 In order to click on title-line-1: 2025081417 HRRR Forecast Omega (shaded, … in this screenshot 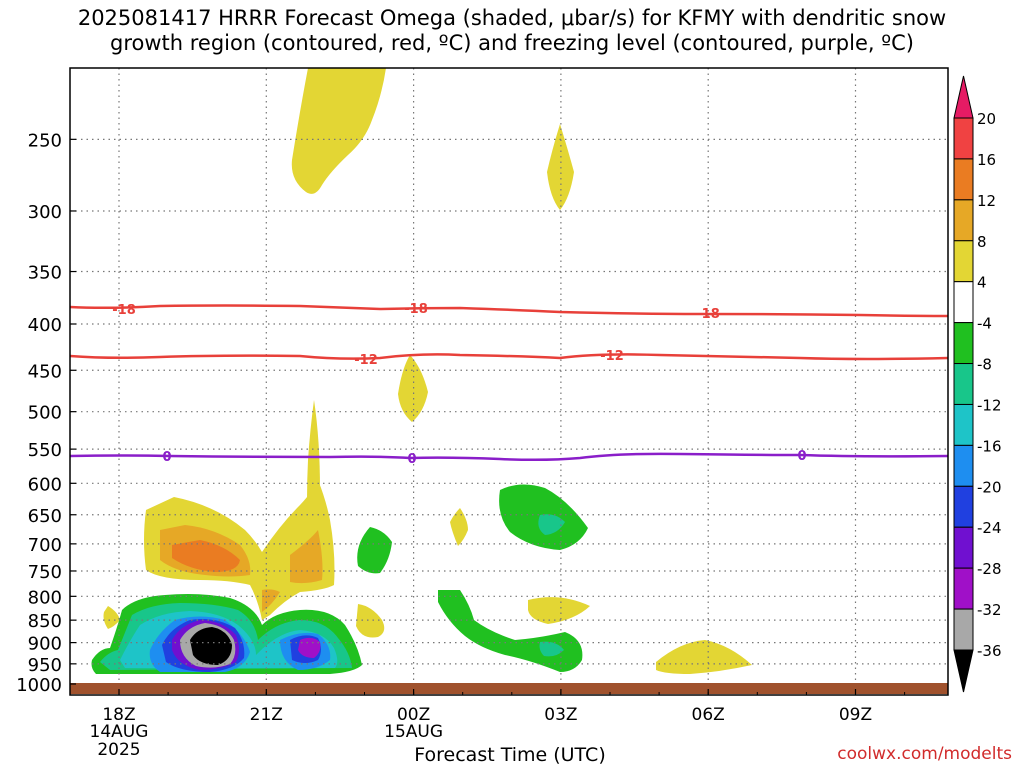, I will do `click(512, 18)`.